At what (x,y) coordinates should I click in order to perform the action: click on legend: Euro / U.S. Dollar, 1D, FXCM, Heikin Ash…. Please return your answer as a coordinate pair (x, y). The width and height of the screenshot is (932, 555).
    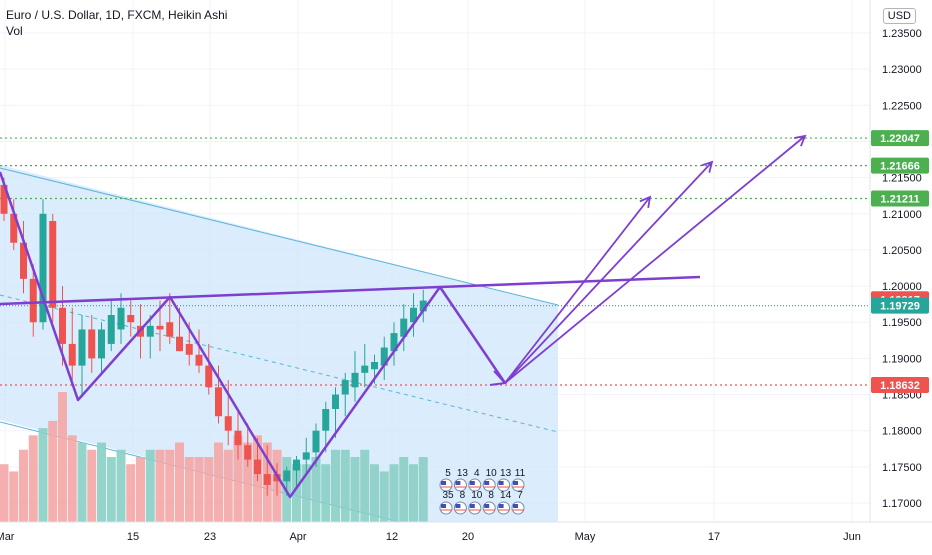
    Looking at the image, I should click on (116, 23).